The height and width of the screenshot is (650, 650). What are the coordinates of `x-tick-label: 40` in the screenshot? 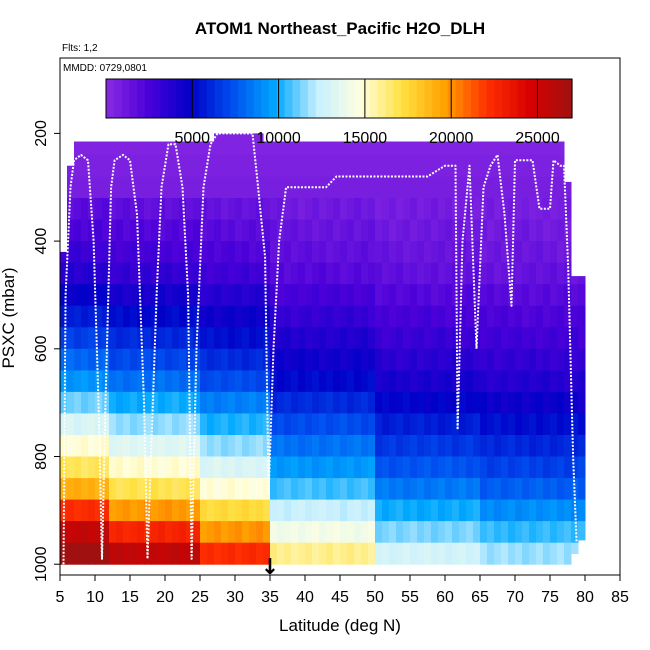 It's located at (305, 597).